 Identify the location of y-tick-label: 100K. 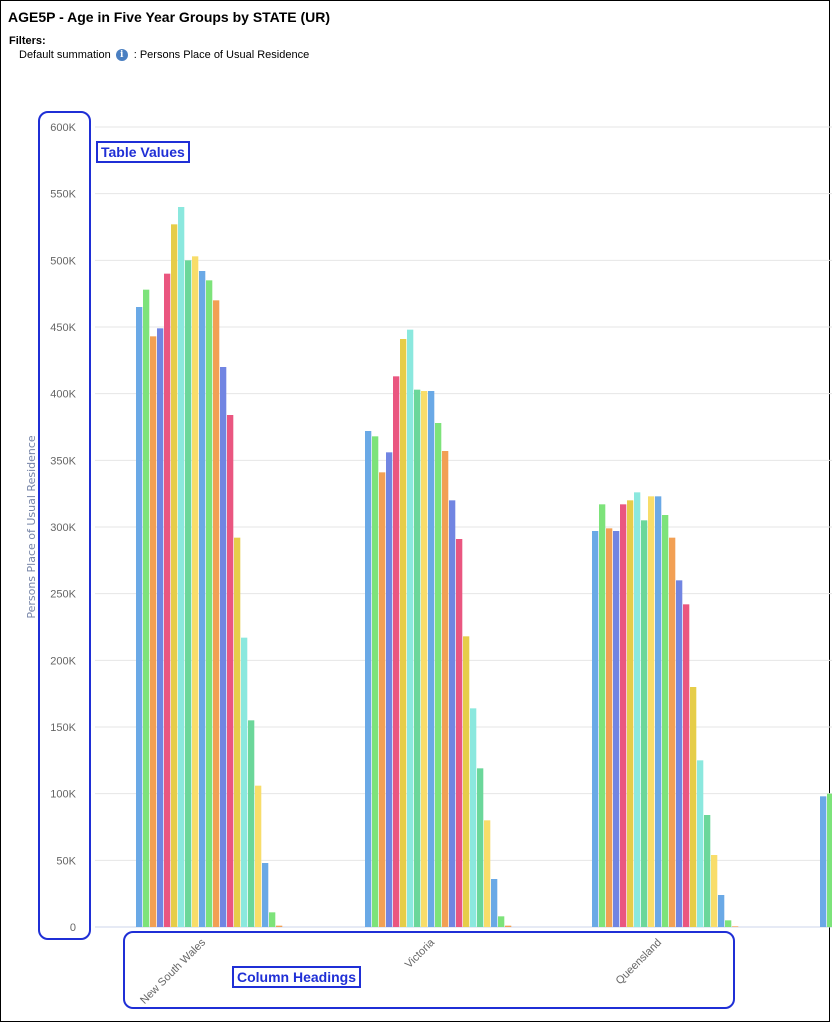
(63, 795).